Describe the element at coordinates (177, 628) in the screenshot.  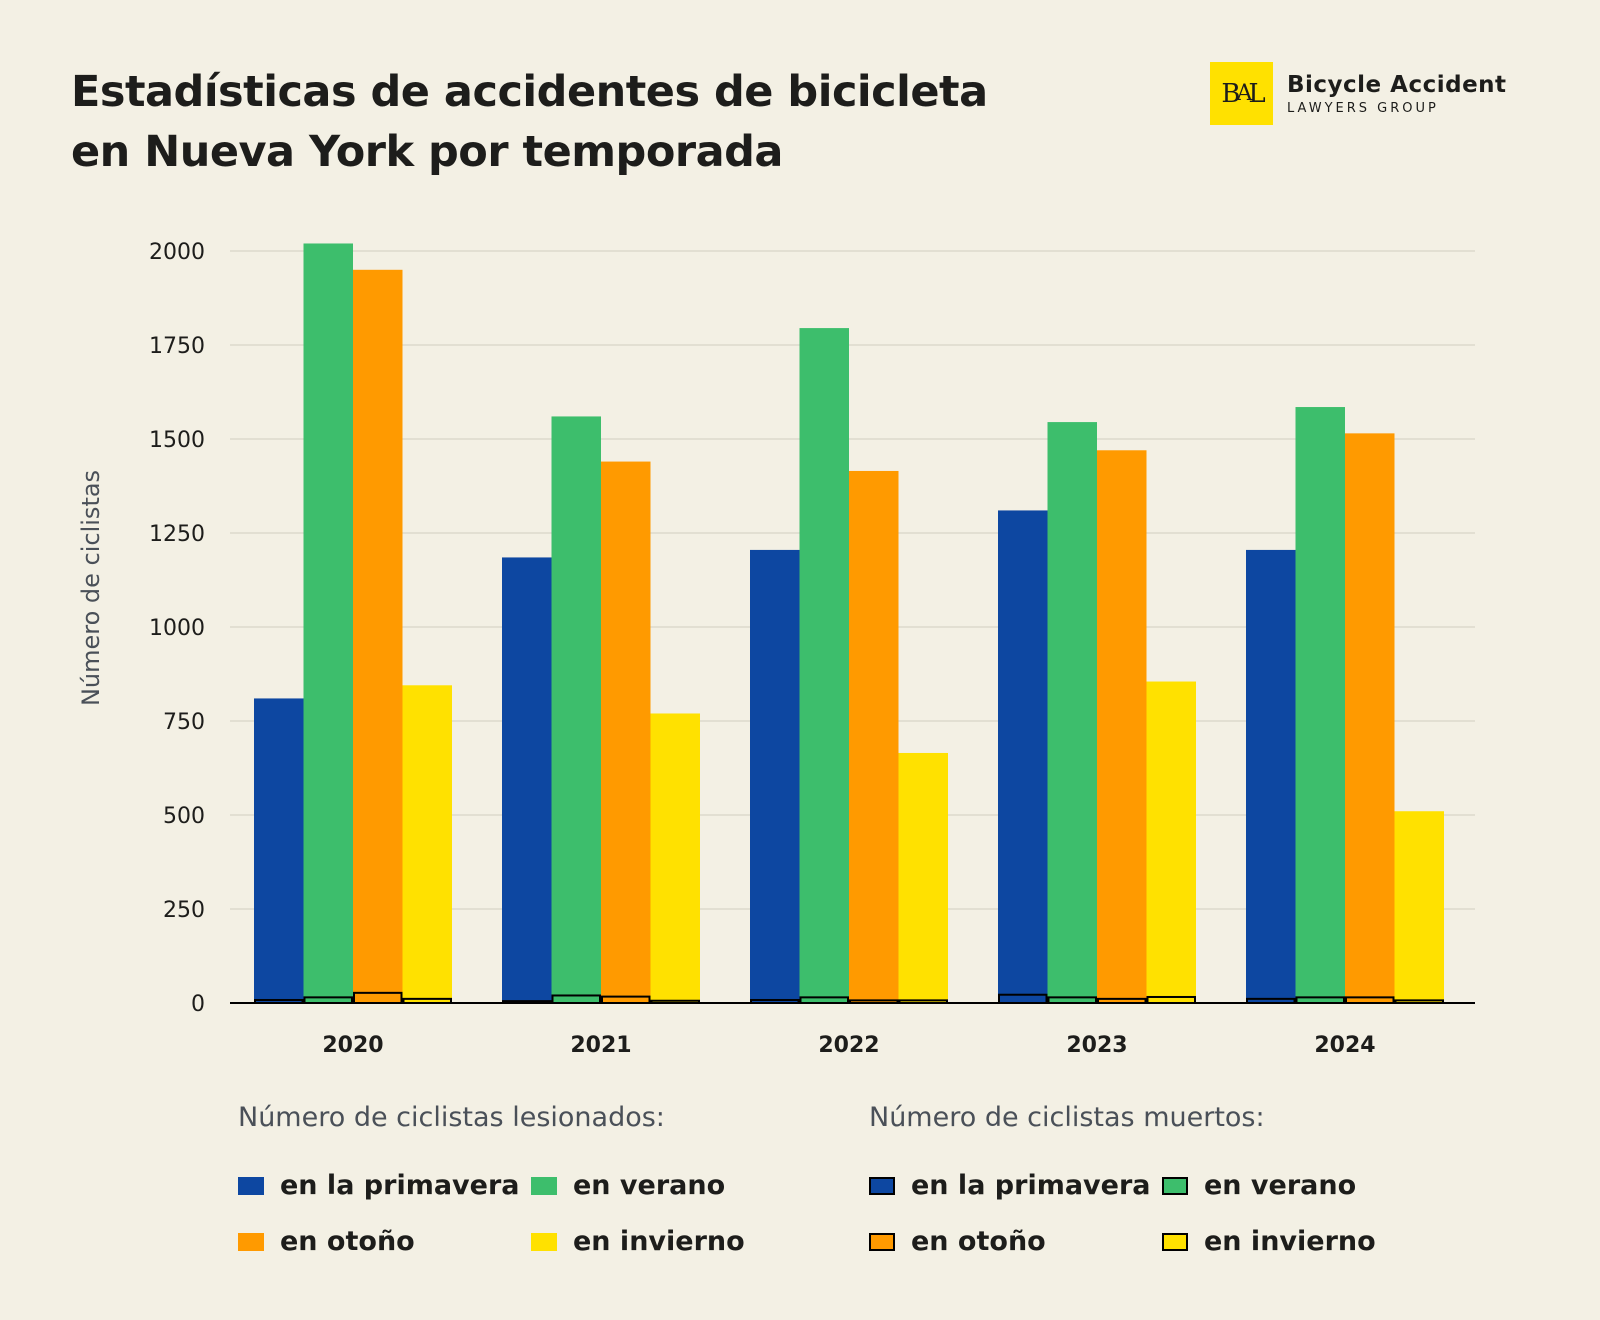
I see `y-tick-label: 1000` at that location.